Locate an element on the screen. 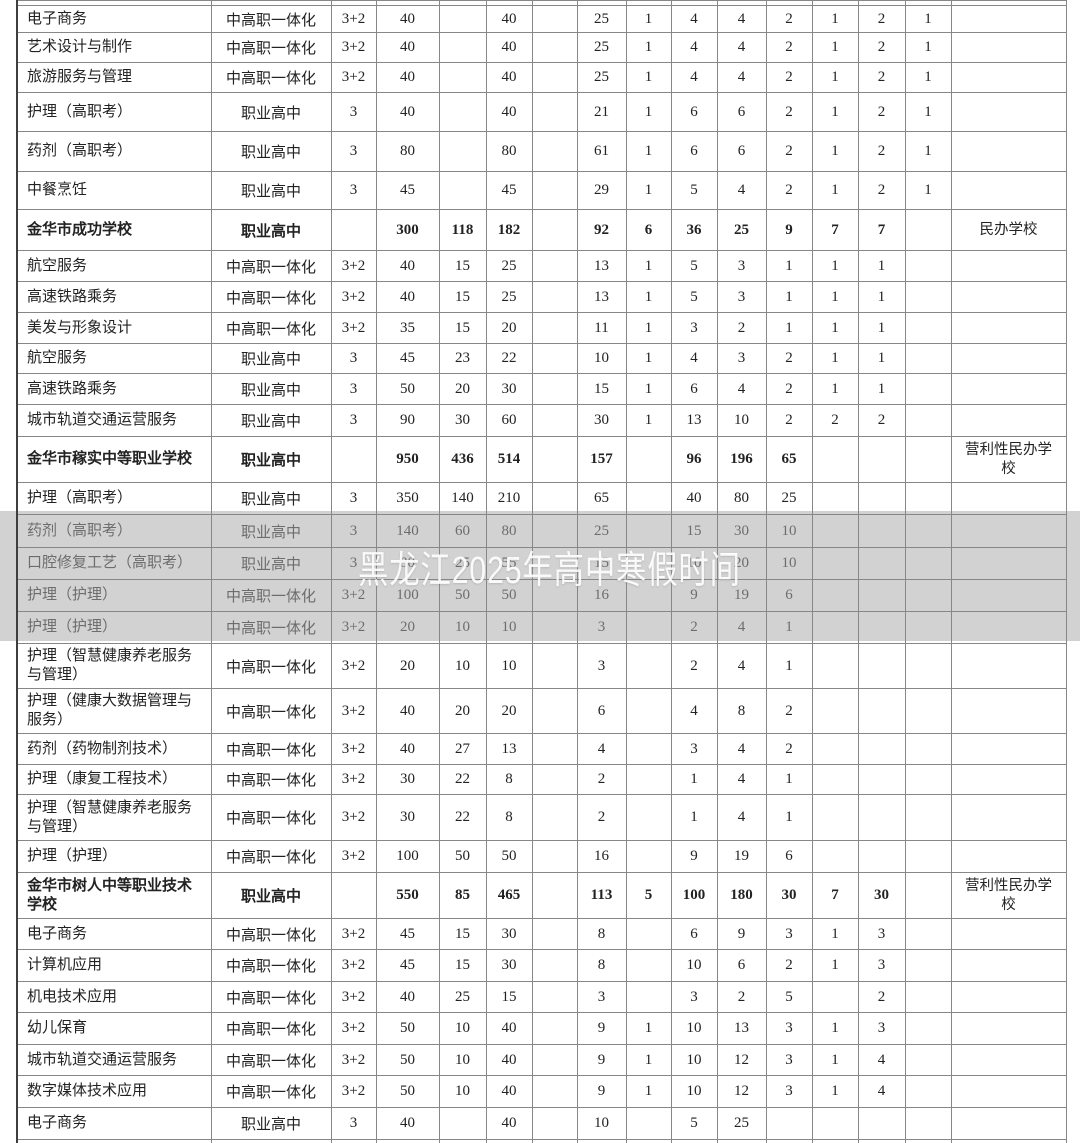 This screenshot has height=1143, width=1080. value-cell: 19 is located at coordinates (741, 595).